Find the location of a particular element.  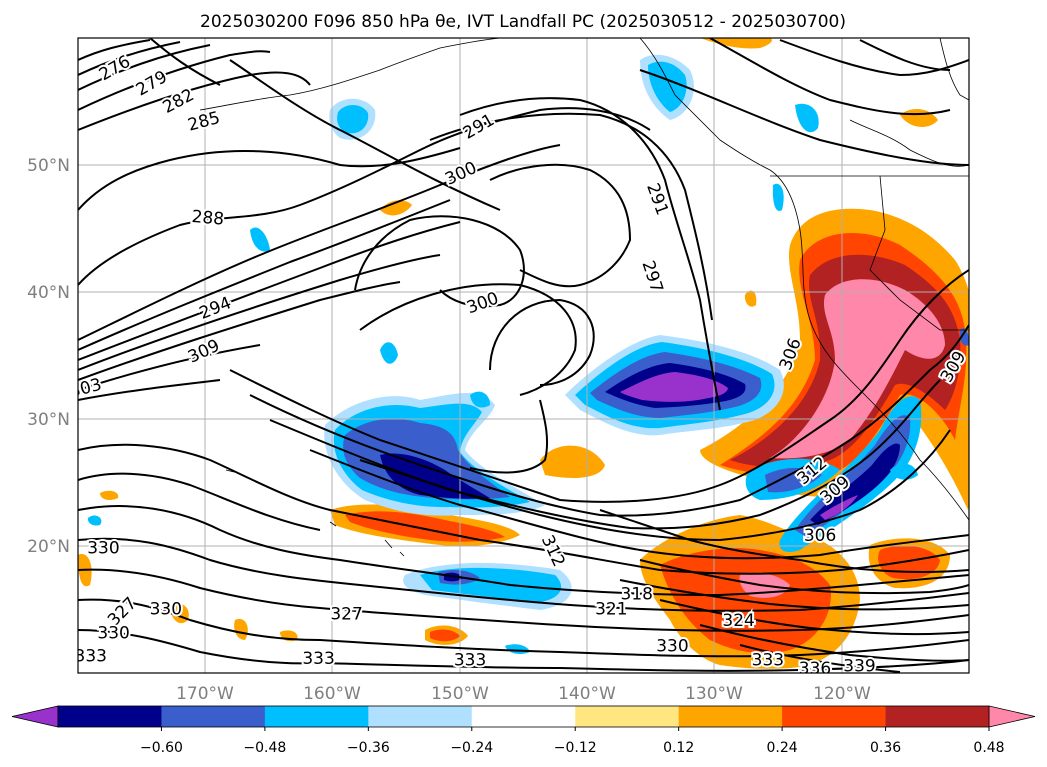

colorbar-tick-label: 0.24 is located at coordinates (782, 748).